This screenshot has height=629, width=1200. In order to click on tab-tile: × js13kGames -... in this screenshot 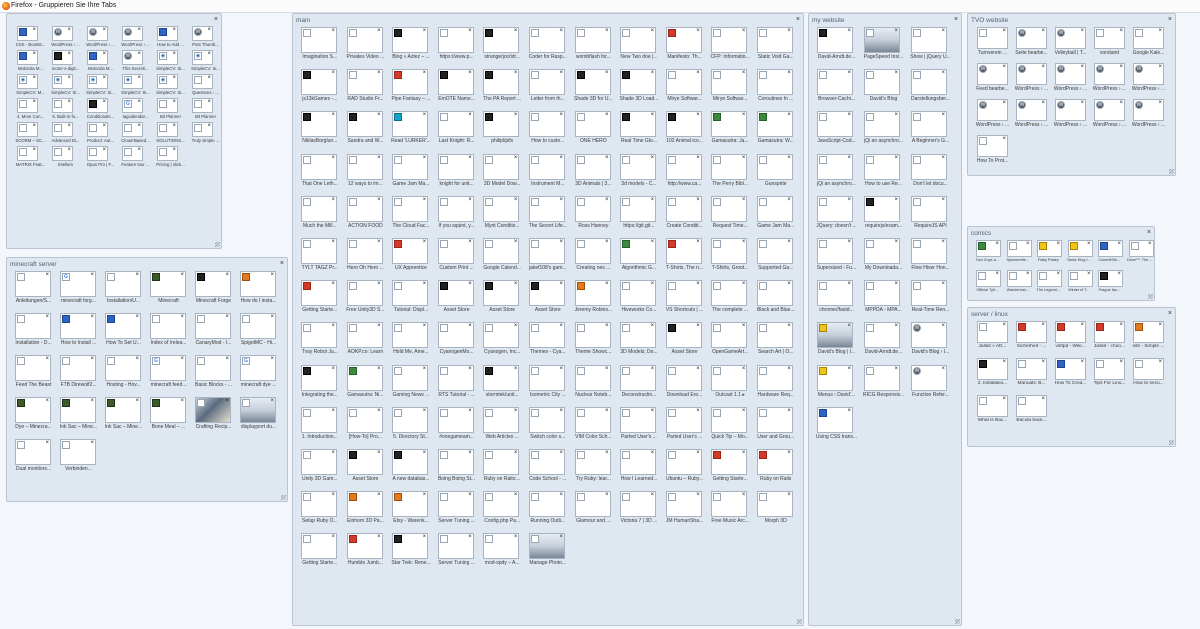, I will do `click(320, 88)`.